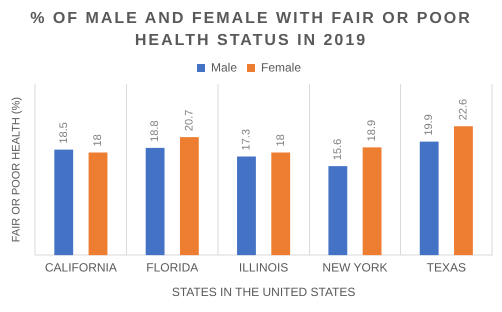  I want to click on data-label: 15.6, so click(338, 149).